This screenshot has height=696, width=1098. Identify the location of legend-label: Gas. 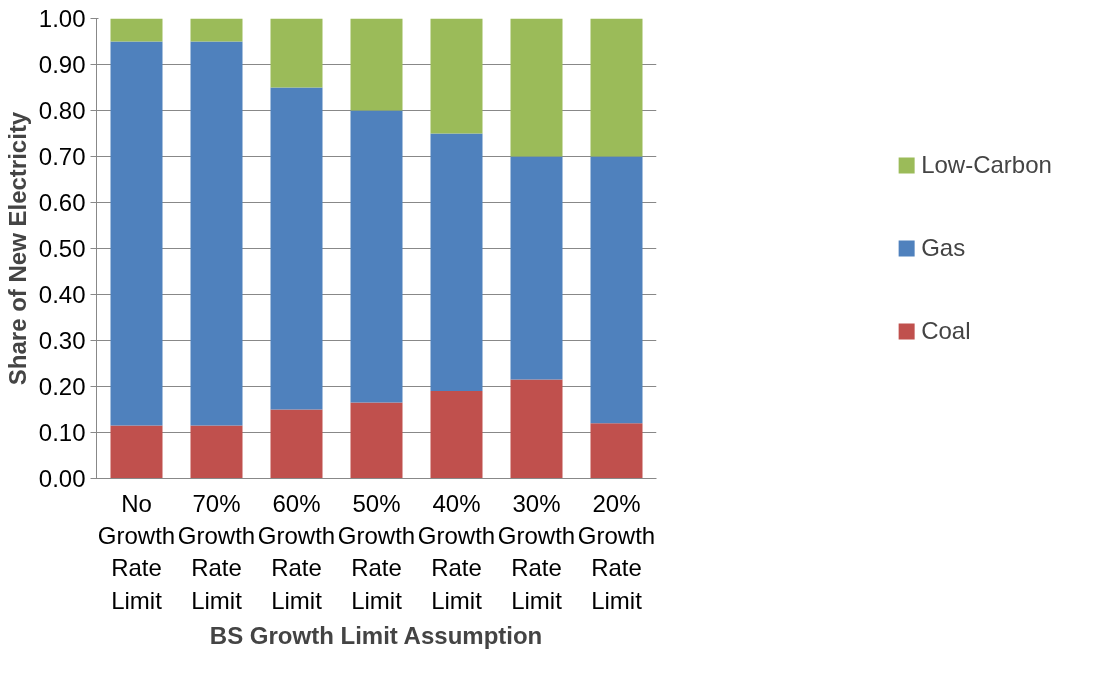
(943, 248).